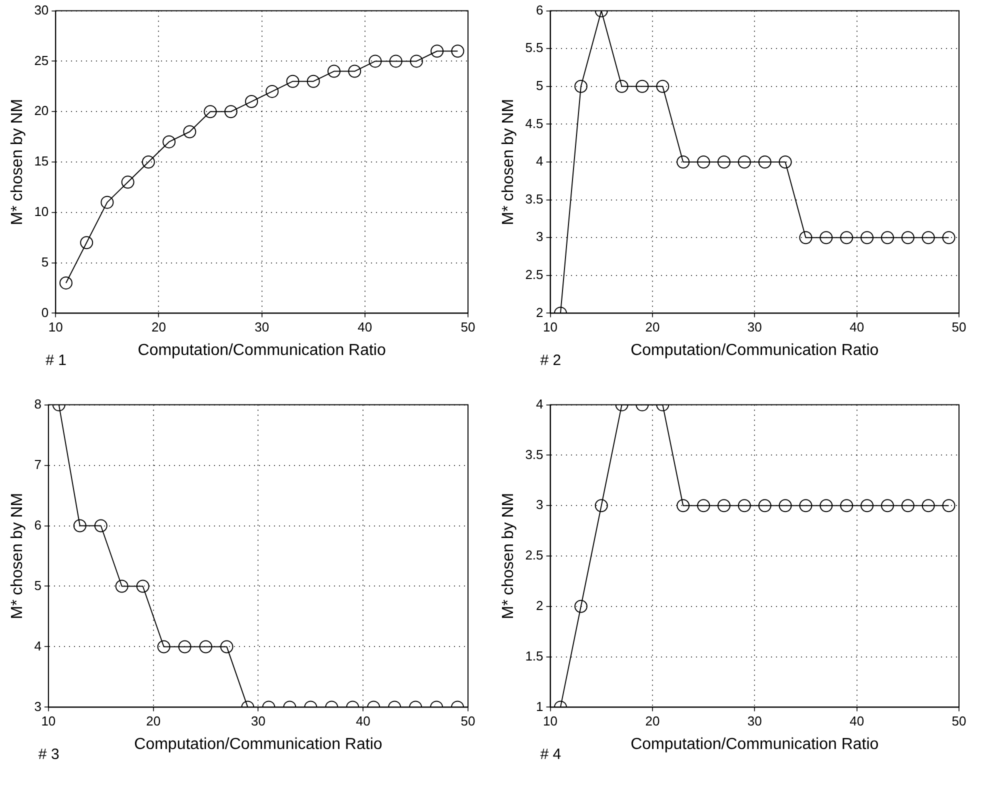  I want to click on y-tick-label: 15, so click(41, 161).